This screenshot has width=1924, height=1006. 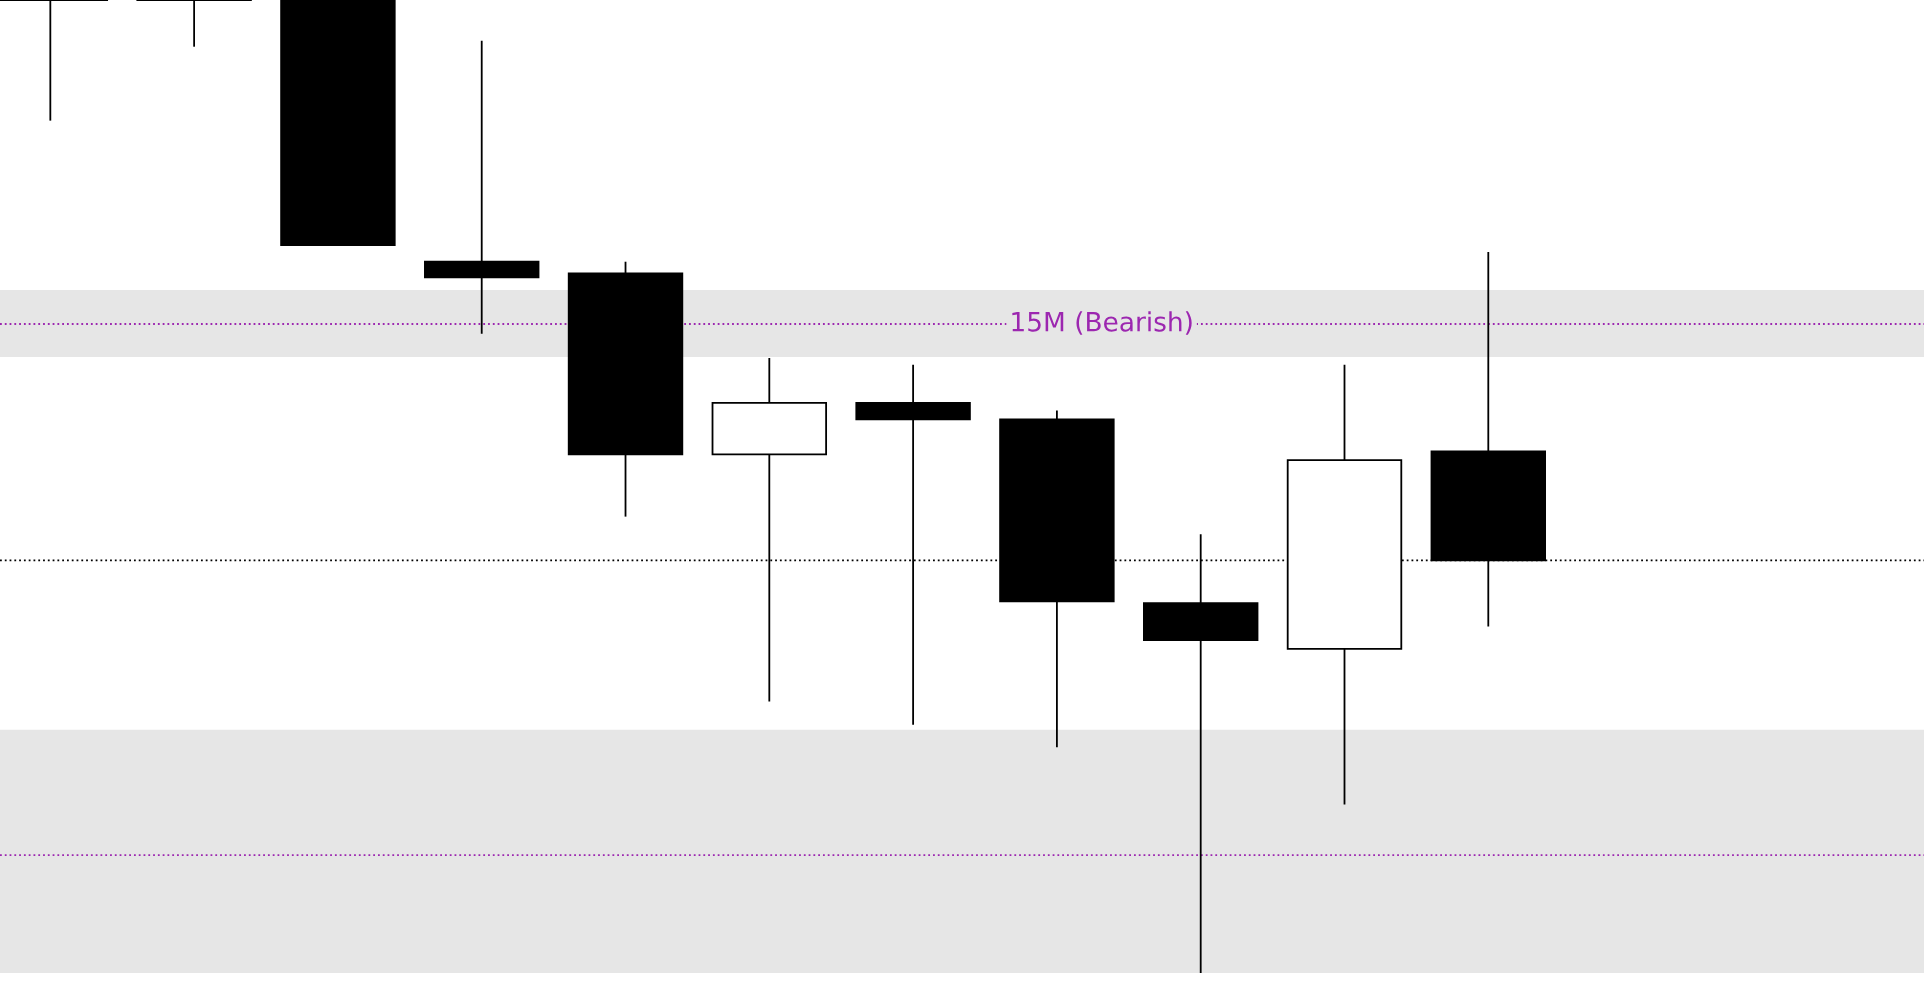 What do you see at coordinates (1102, 323) in the screenshot?
I see `ref-line-label: 15M (Bearish)` at bounding box center [1102, 323].